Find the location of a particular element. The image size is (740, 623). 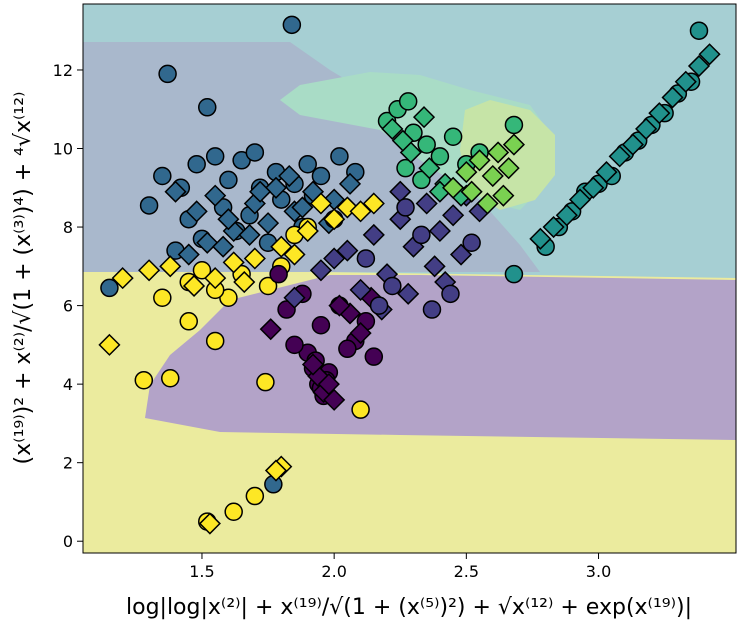

x-tick-label: 1.5 is located at coordinates (201, 571).